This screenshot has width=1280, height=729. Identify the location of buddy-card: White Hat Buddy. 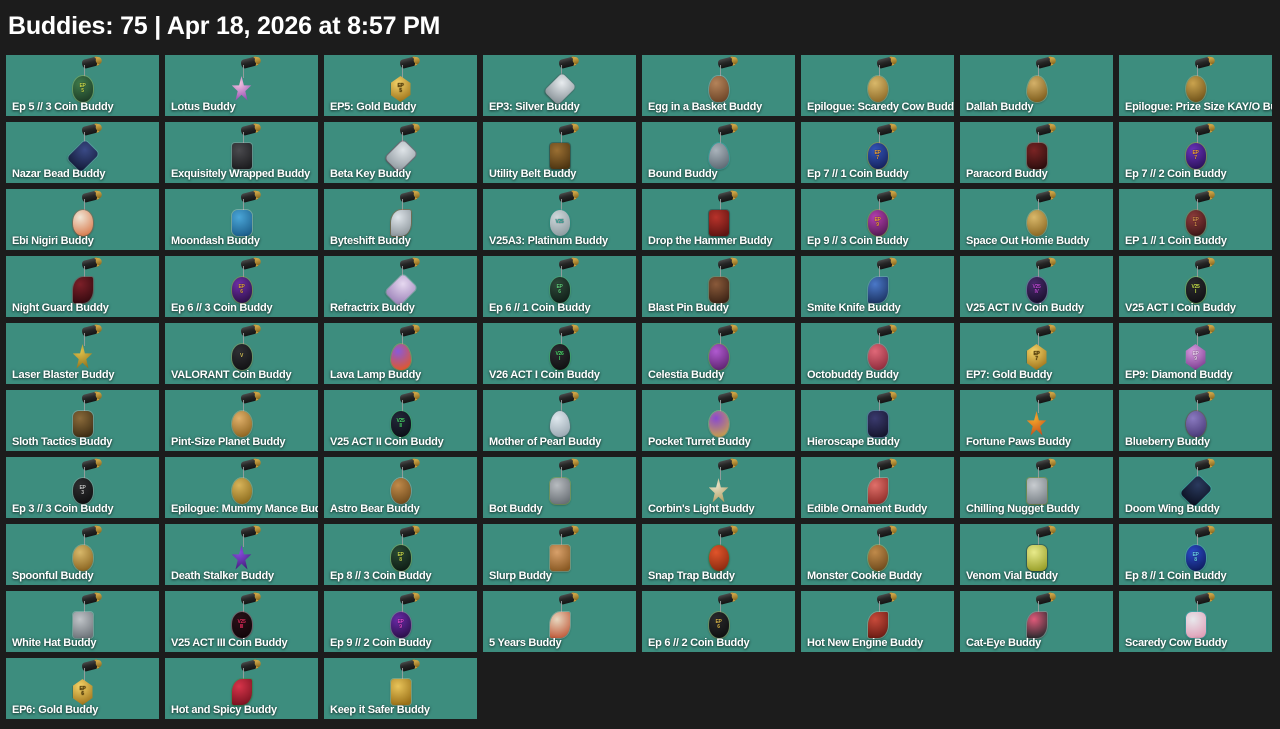
(82, 621).